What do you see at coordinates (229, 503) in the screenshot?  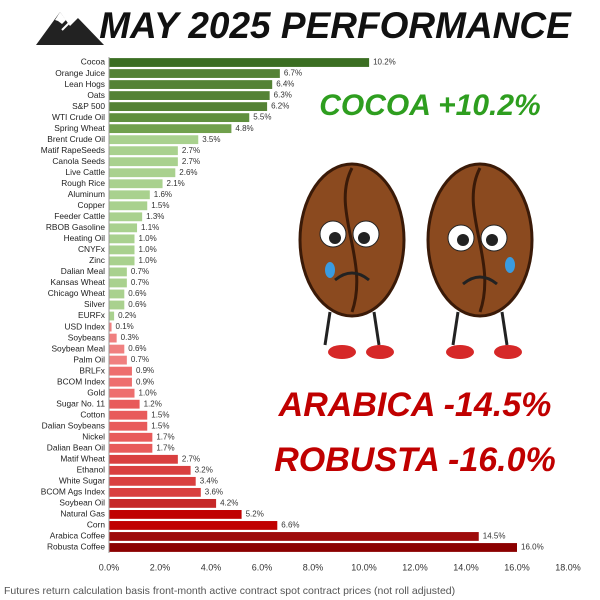 I see `value-label: 4.2%` at bounding box center [229, 503].